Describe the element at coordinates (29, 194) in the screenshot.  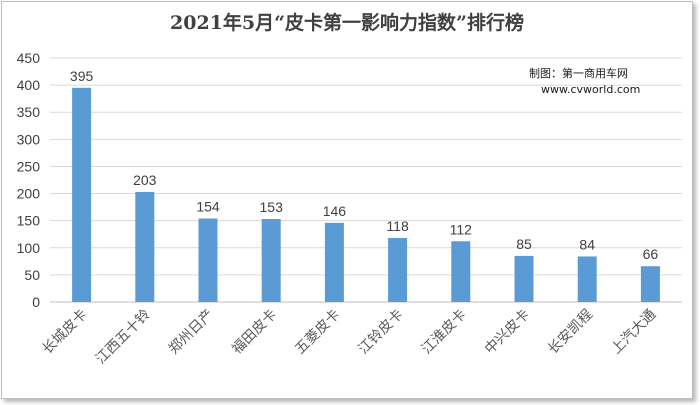
I see `y-tick-label: 200` at that location.